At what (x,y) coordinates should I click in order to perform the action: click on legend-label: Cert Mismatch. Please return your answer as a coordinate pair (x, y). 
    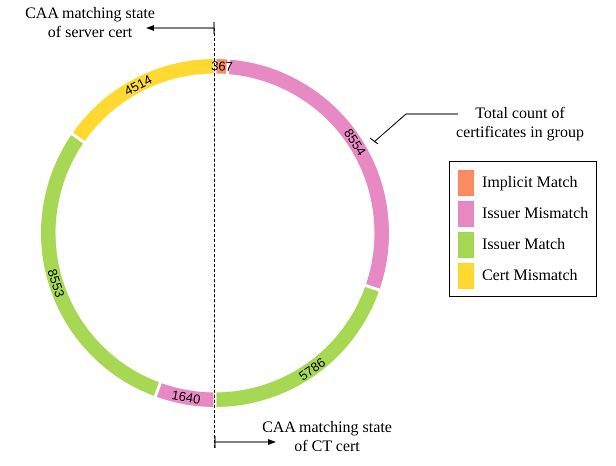
    Looking at the image, I should click on (530, 275).